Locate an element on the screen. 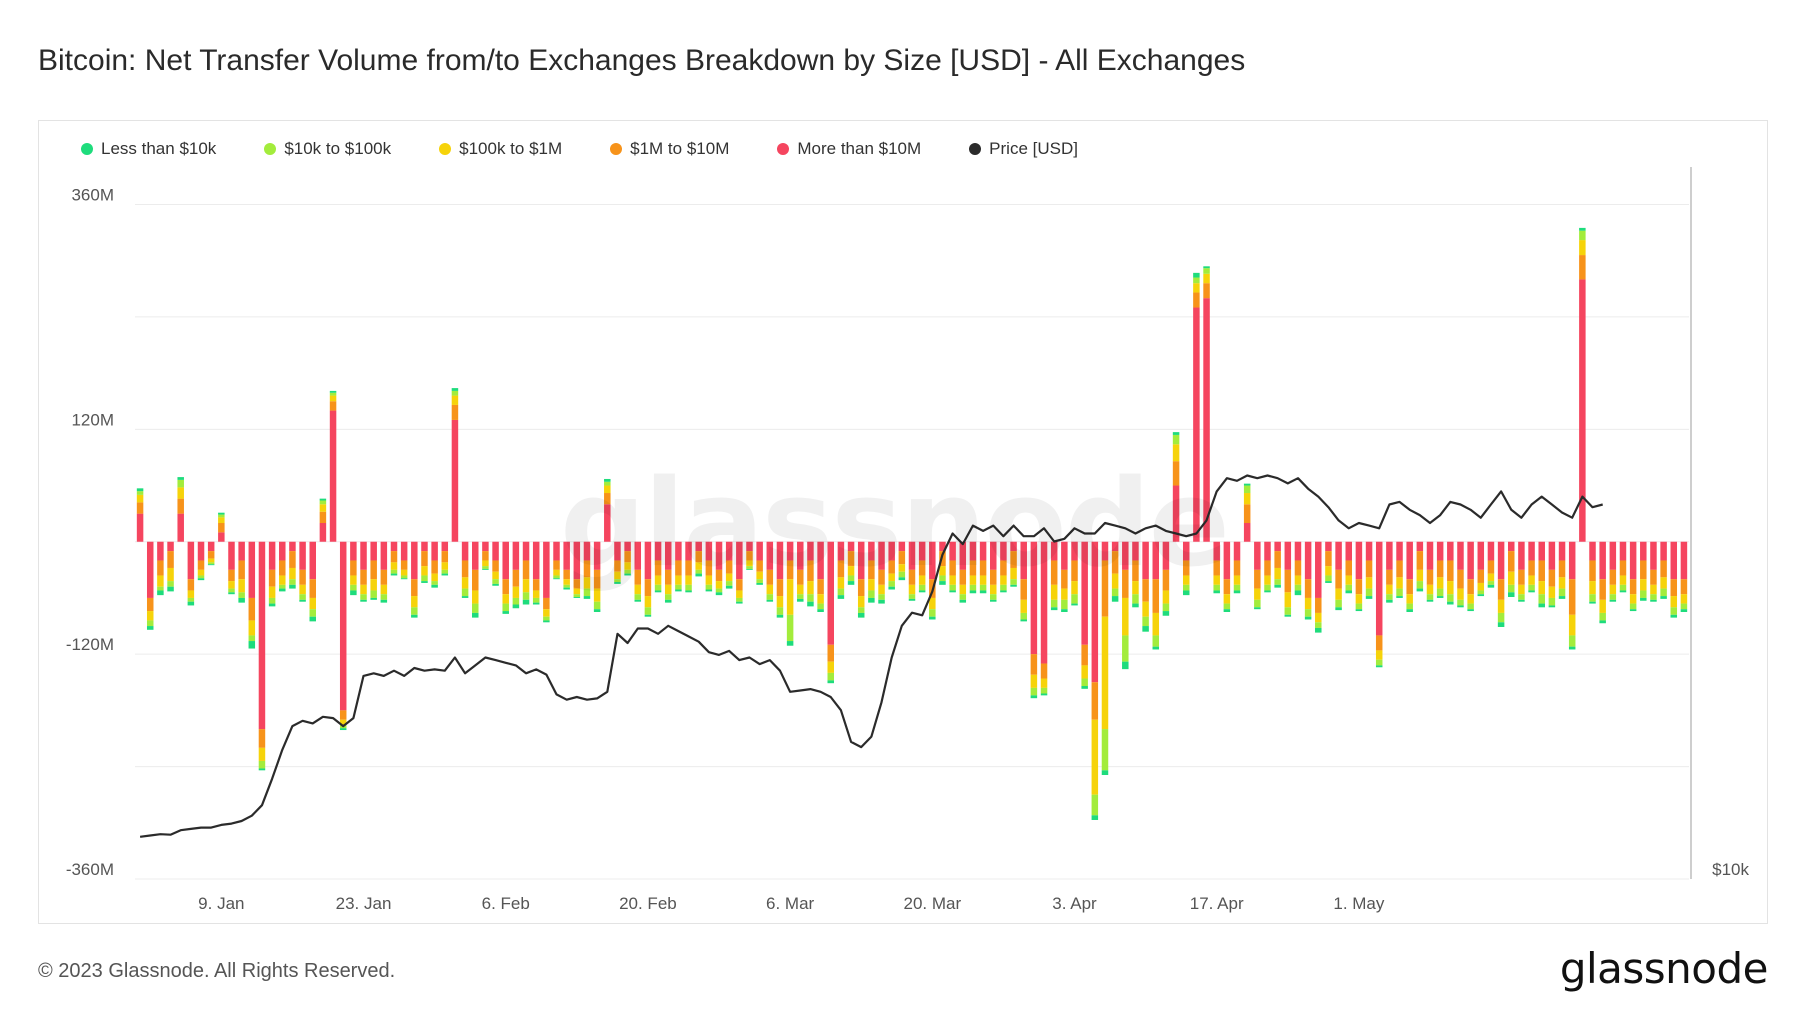 The width and height of the screenshot is (1800, 1013). legend-item: Less than $10k is located at coordinates (148, 149).